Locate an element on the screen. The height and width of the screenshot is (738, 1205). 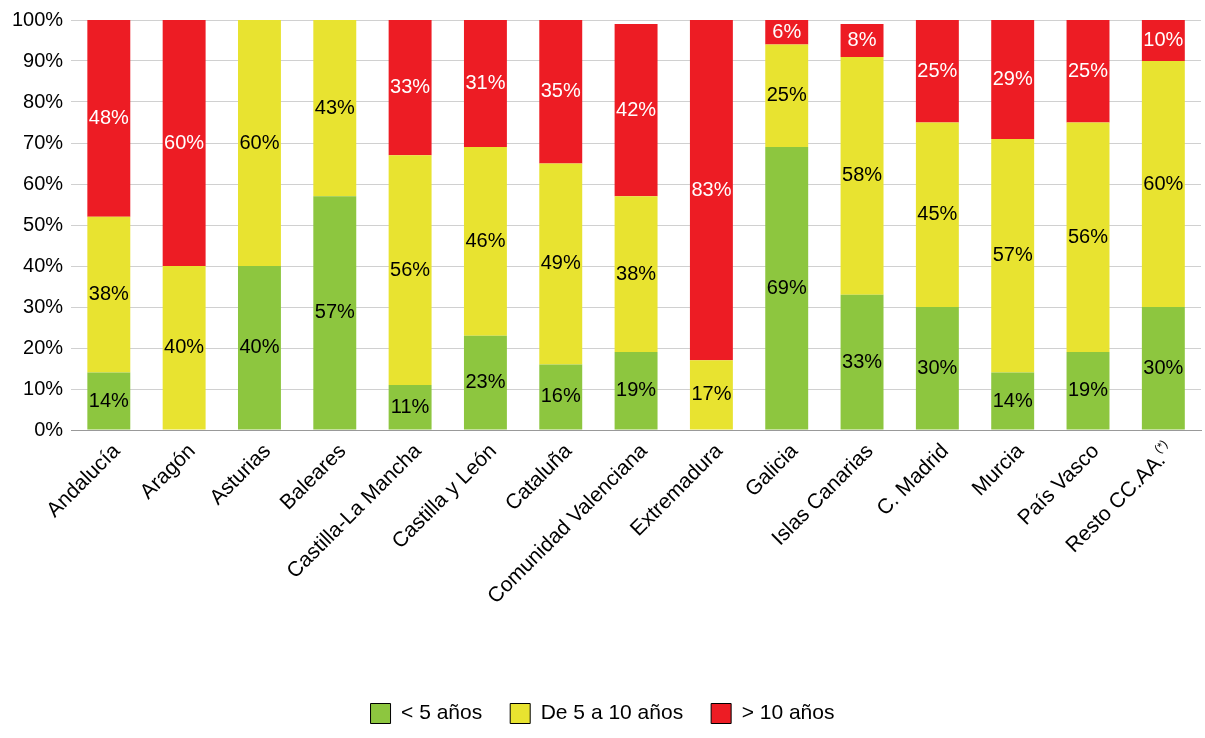
data-label: 29% is located at coordinates (1012, 77).